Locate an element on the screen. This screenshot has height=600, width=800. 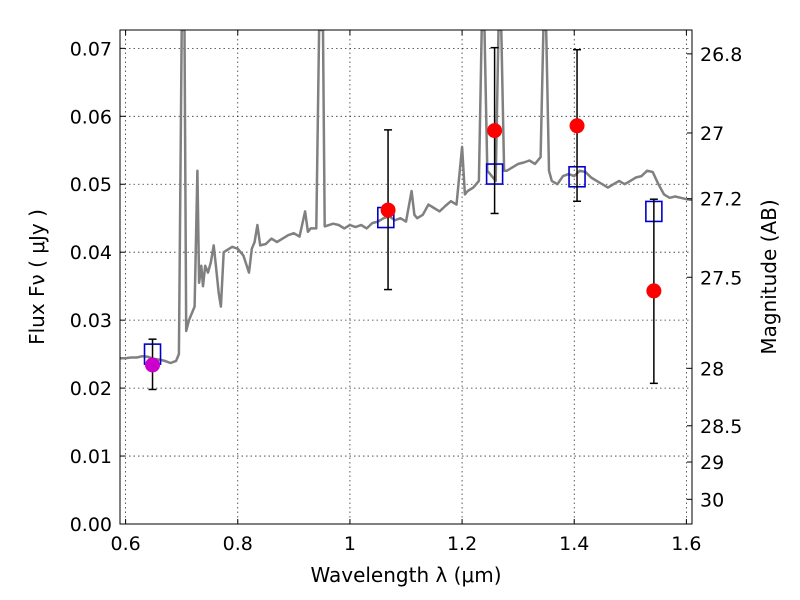
magnitude-tick-label: 27 is located at coordinates (712, 134).